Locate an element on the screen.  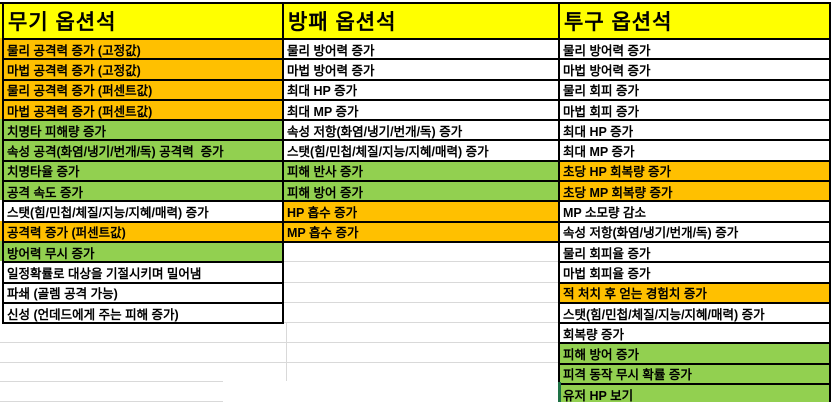
option-cell: 초당 MP 회복량 증가 is located at coordinates (694, 192).